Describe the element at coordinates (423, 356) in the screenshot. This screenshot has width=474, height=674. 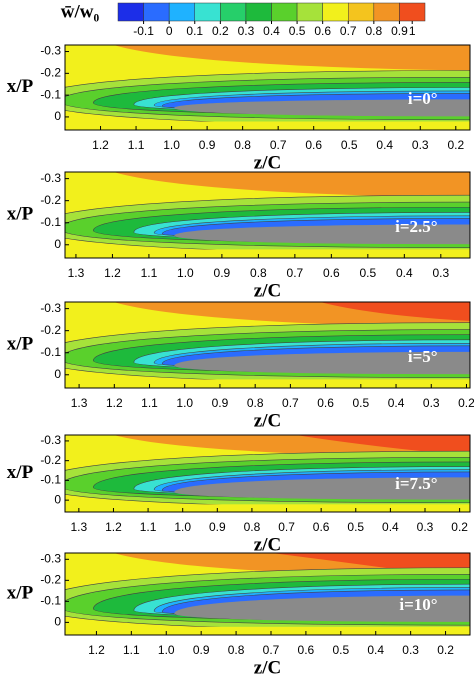
I see `annotation: i=5°` at that location.